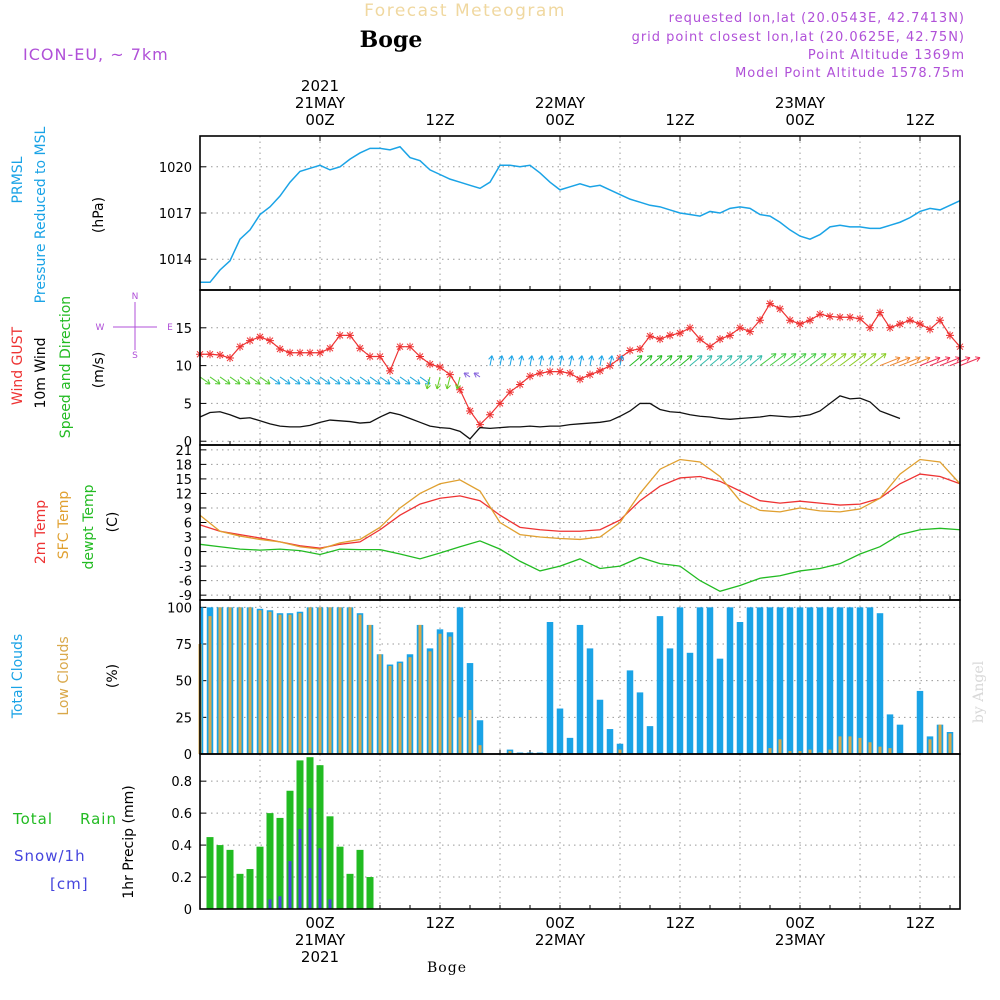 This screenshot has width=1000, height=1000. What do you see at coordinates (175, 214) in the screenshot?
I see `ytick-label: 1017` at bounding box center [175, 214].